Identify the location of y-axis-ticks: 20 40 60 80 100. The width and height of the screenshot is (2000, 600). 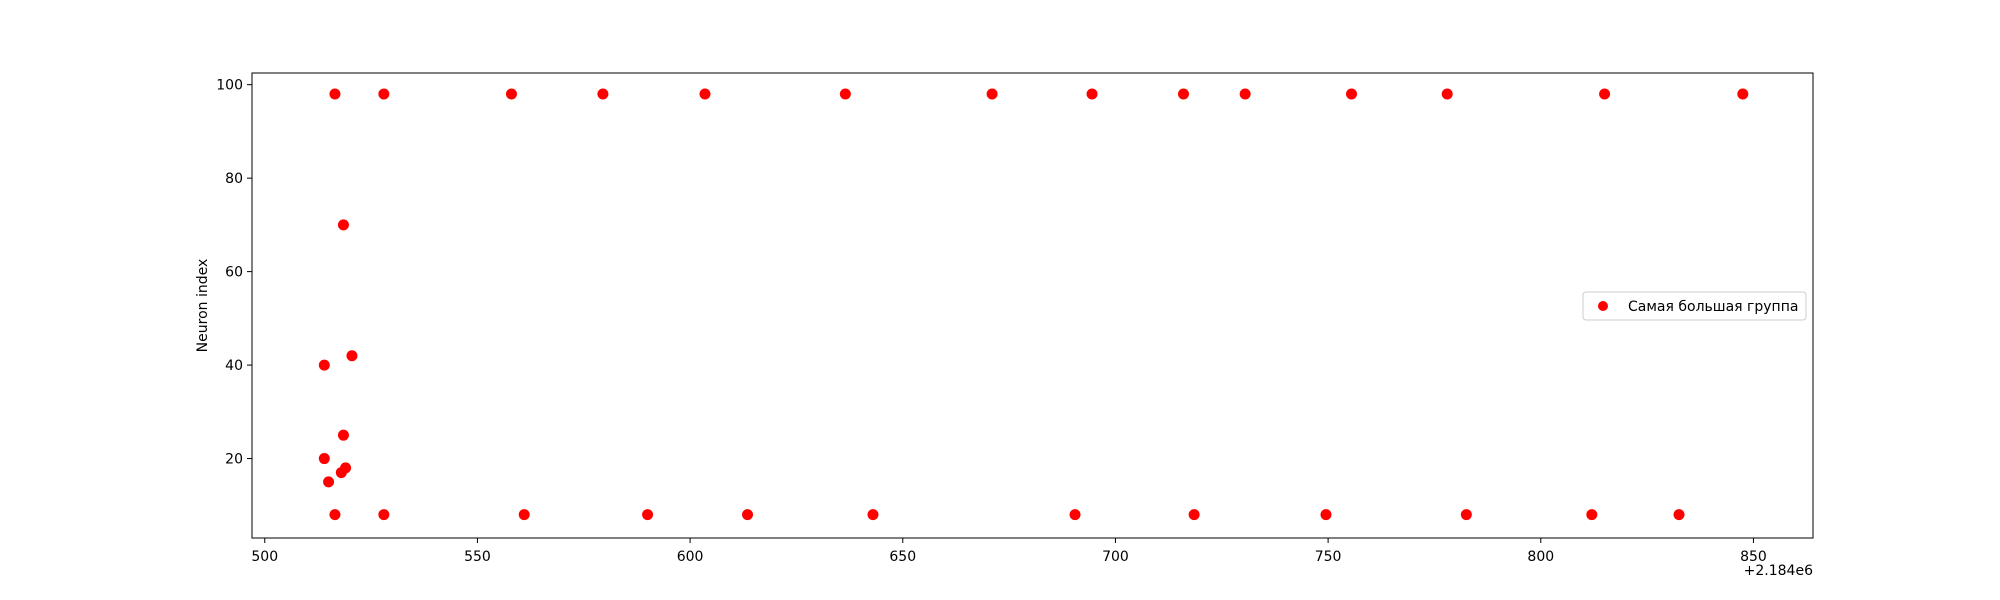
(234, 273).